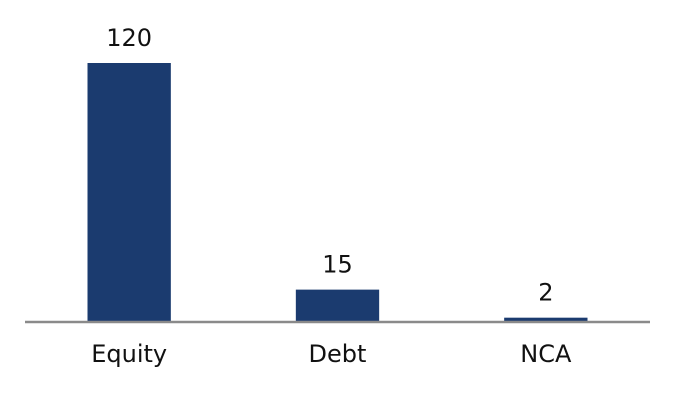 The height and width of the screenshot is (404, 681). What do you see at coordinates (129, 38) in the screenshot?
I see `value-label: 120` at bounding box center [129, 38].